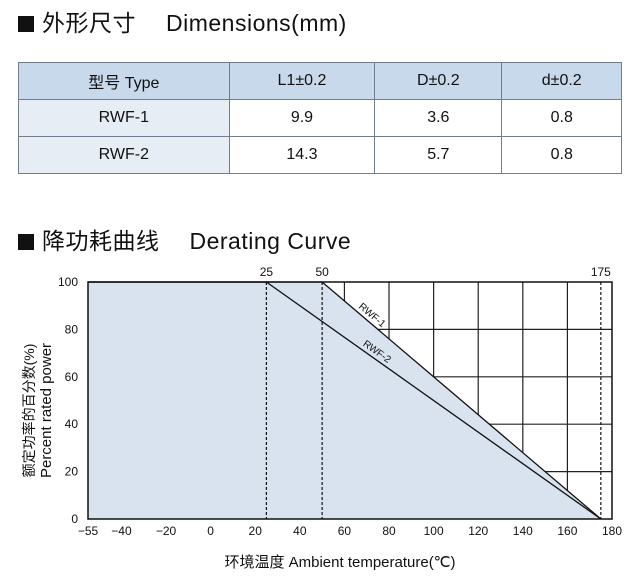 The height and width of the screenshot is (576, 636). I want to click on x-tick-label: 0, so click(210, 531).